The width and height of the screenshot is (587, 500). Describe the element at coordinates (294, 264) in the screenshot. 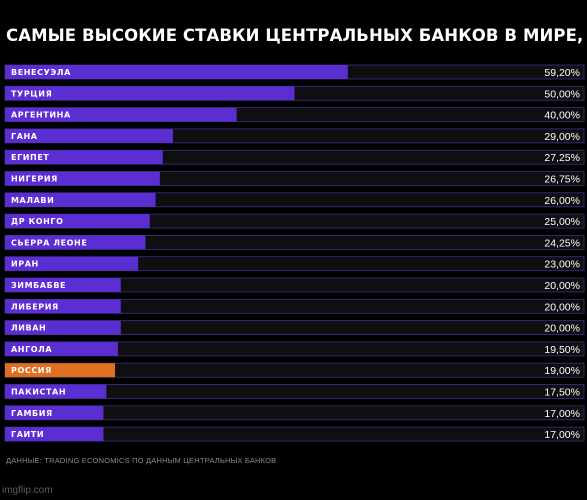

I see `bar-row: ИРАН 23,00%` at that location.